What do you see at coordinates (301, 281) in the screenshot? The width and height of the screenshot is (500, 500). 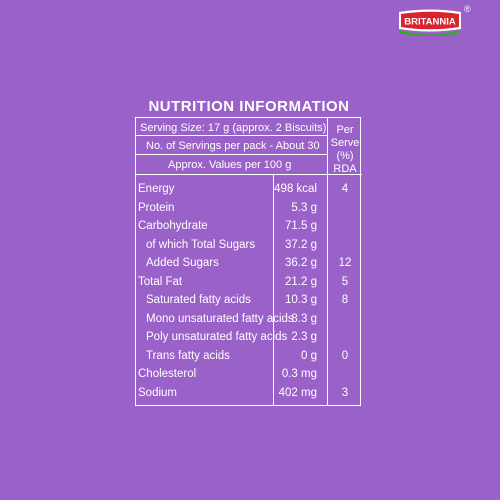 I see `nutrient-value: 21.2 g` at bounding box center [301, 281].